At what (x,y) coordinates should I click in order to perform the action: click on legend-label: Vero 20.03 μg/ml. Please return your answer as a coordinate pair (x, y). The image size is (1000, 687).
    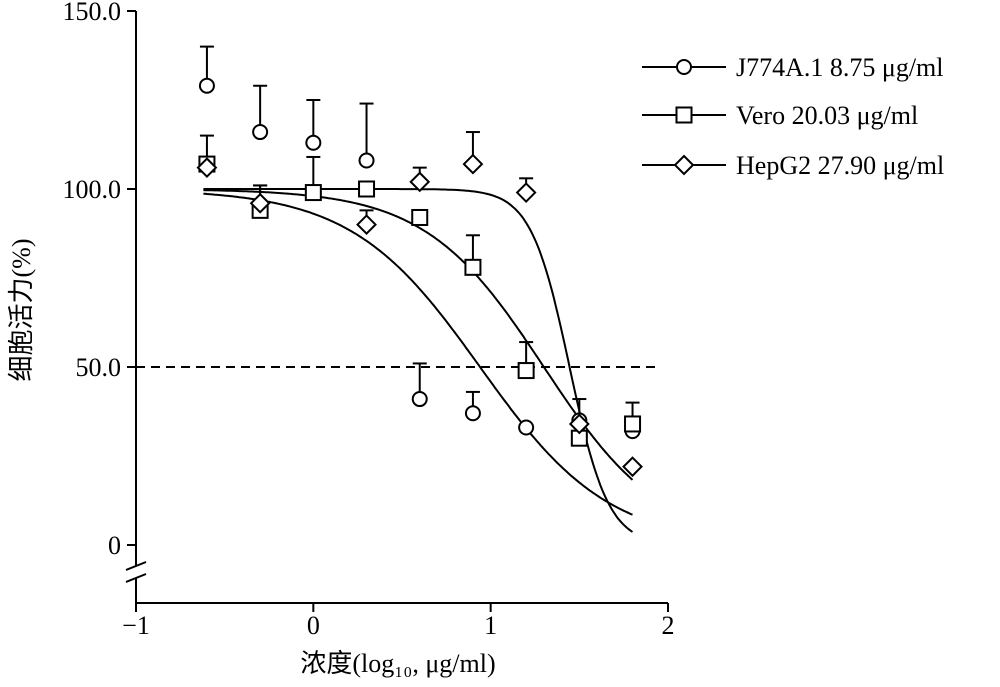
    Looking at the image, I should click on (827, 115).